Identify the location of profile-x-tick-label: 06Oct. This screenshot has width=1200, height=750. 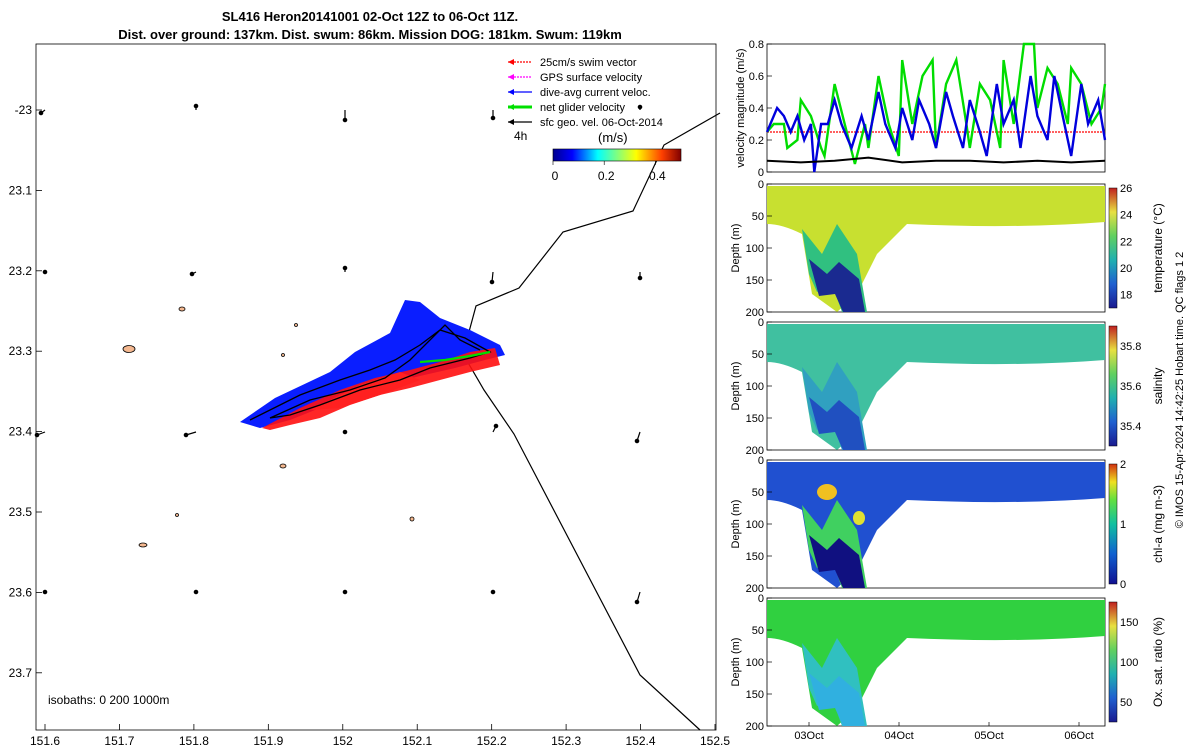
(1078, 736).